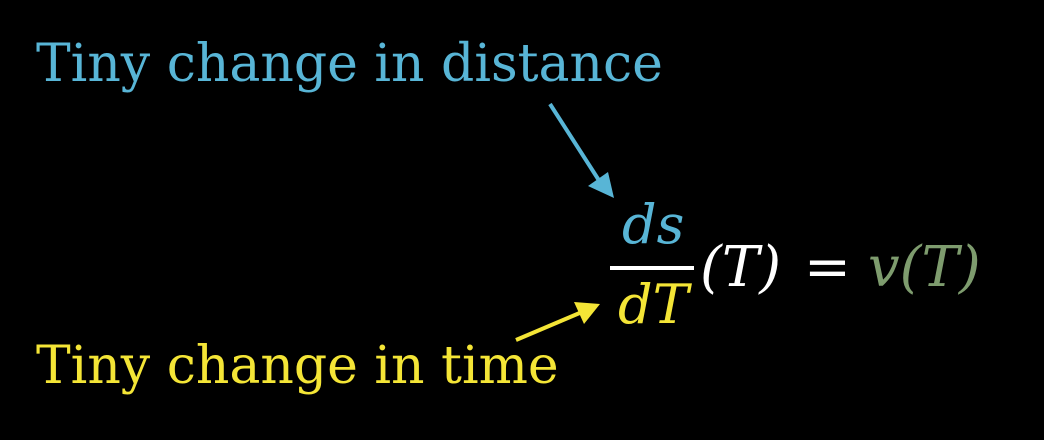 The width and height of the screenshot is (1044, 440). What do you see at coordinates (924, 267) in the screenshot?
I see `velocity-expression: v(T)` at bounding box center [924, 267].